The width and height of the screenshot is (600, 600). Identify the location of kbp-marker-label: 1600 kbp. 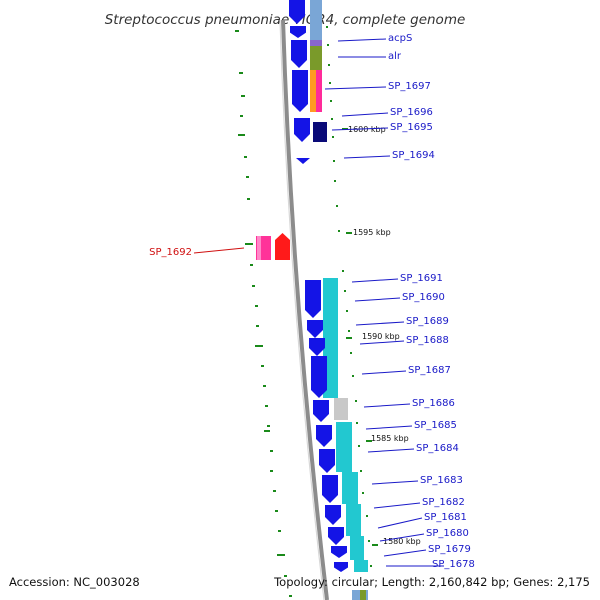
(367, 129).